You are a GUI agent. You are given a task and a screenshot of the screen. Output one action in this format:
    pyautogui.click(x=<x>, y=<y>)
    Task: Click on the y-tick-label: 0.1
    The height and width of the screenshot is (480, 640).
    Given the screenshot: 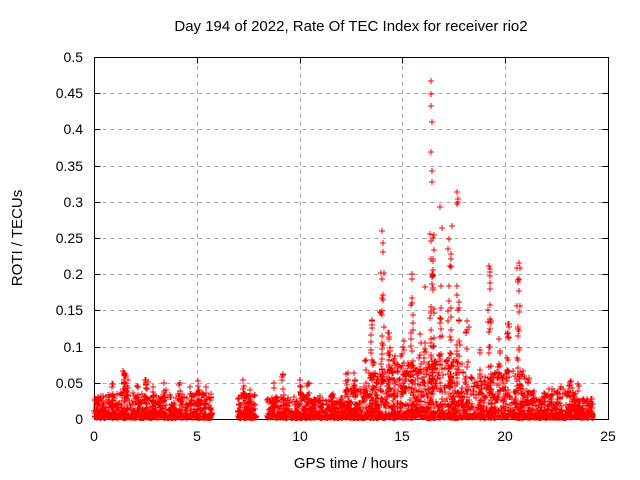 What is the action you would take?
    pyautogui.click(x=74, y=347)
    